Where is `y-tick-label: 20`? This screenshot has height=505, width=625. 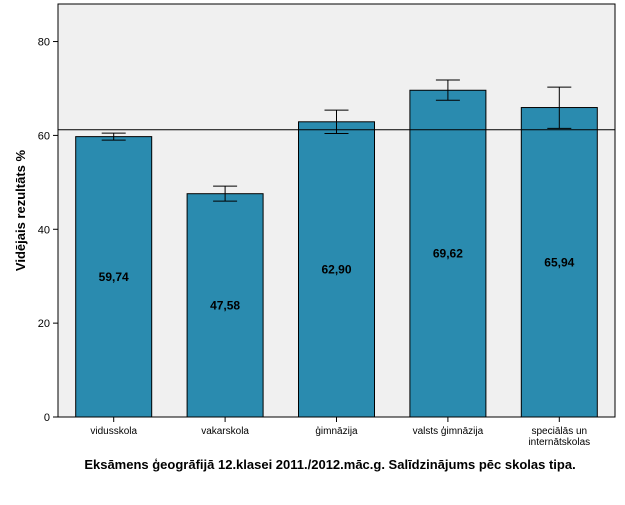
y-tick-label: 20 is located at coordinates (44, 324).